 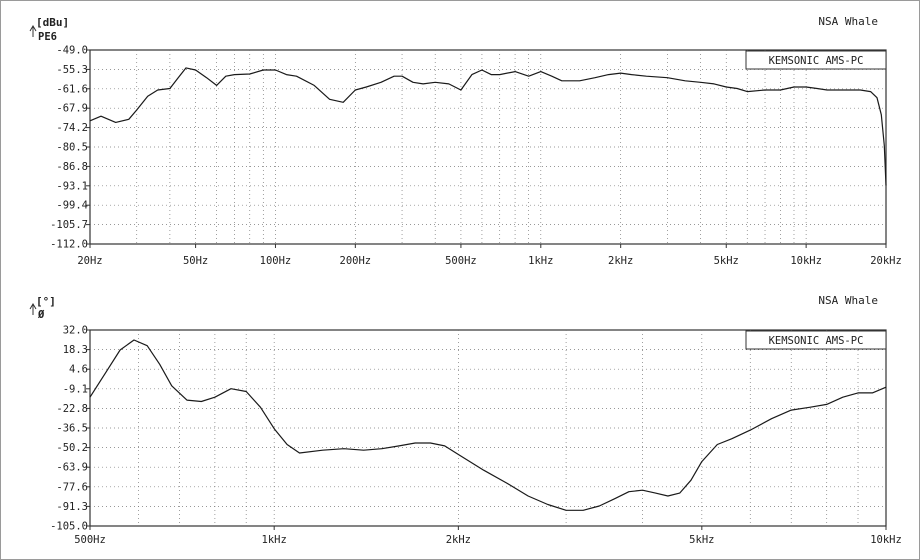 I want to click on y-tick-label: -9.1, so click(x=75, y=389).